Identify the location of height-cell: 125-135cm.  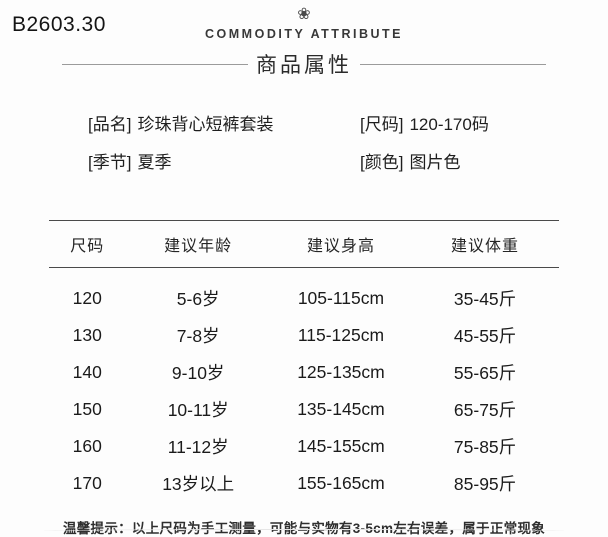
(341, 372).